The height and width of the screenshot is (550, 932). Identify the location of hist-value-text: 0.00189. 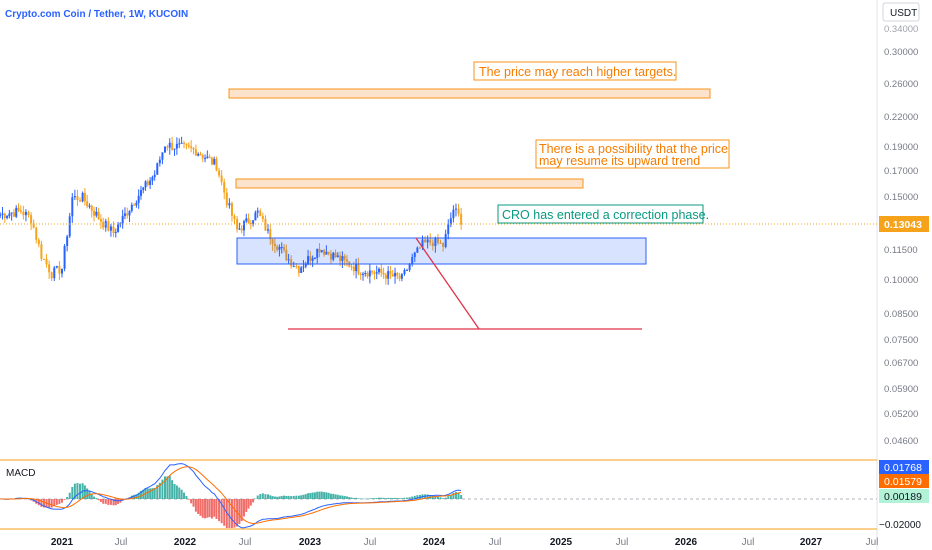
(903, 497).